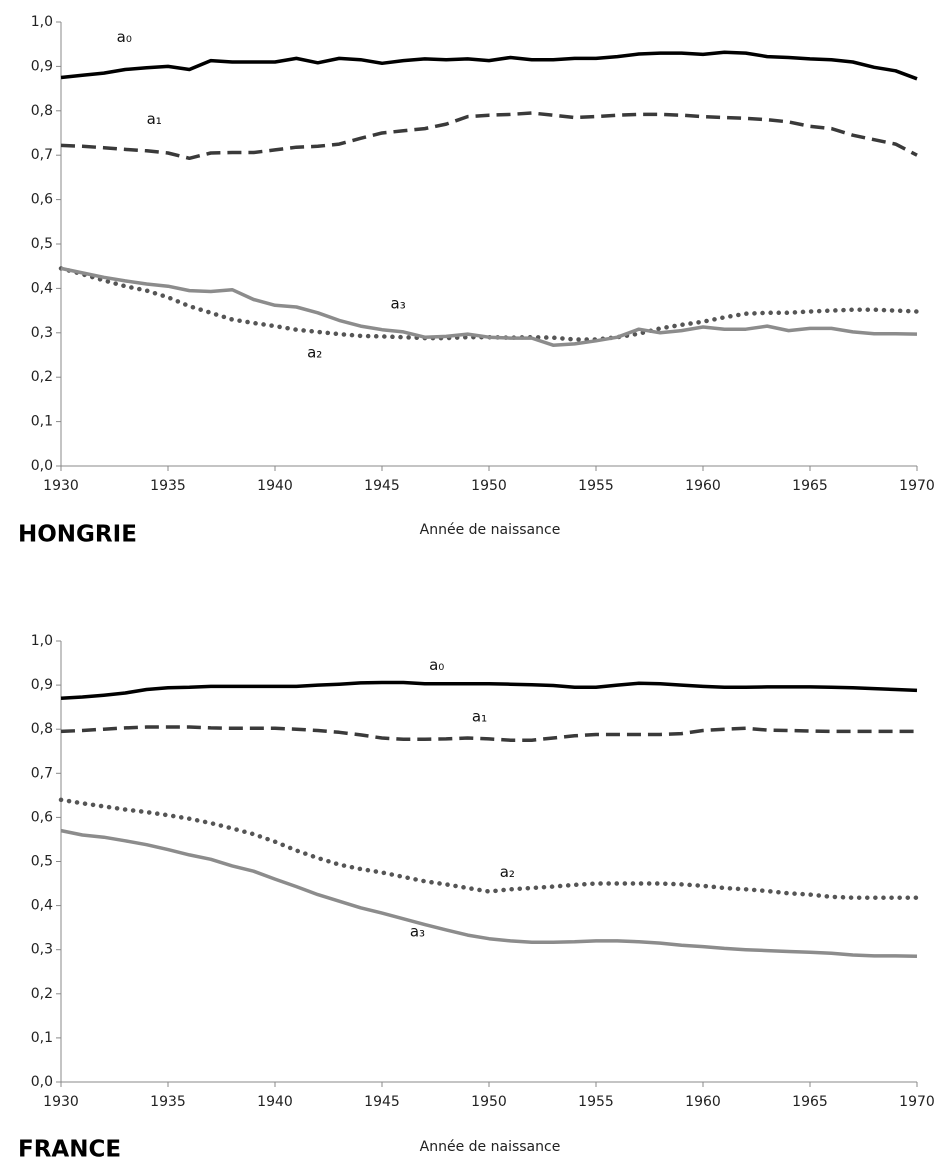 Image resolution: width=938 pixels, height=1162 pixels. Describe the element at coordinates (77, 535) in the screenshot. I see `chart-title: HONGRIE` at that location.